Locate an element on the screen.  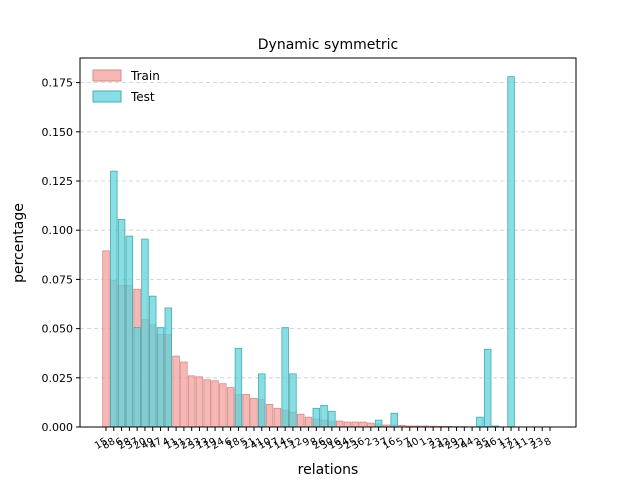
x-tick-label: 8 is located at coordinates (547, 442).